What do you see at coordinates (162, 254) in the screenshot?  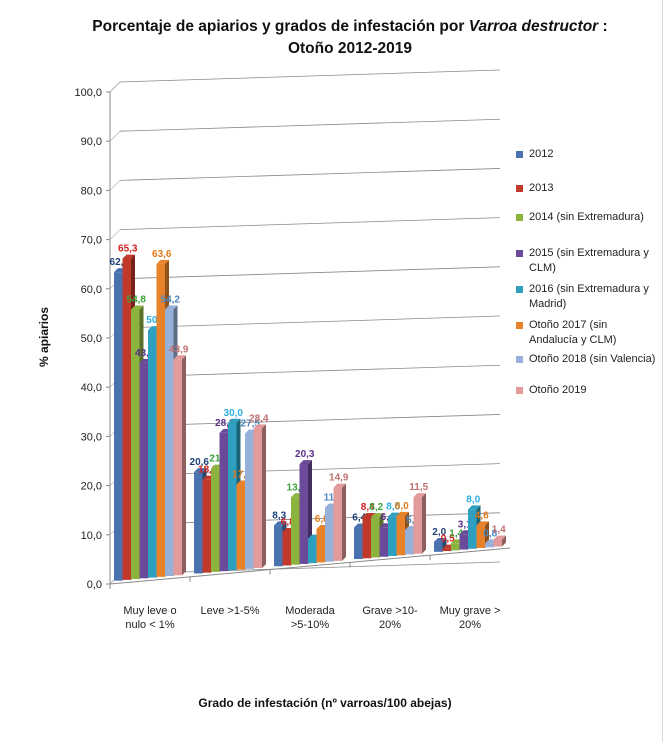 I see `data-label: 63,6` at bounding box center [162, 254].